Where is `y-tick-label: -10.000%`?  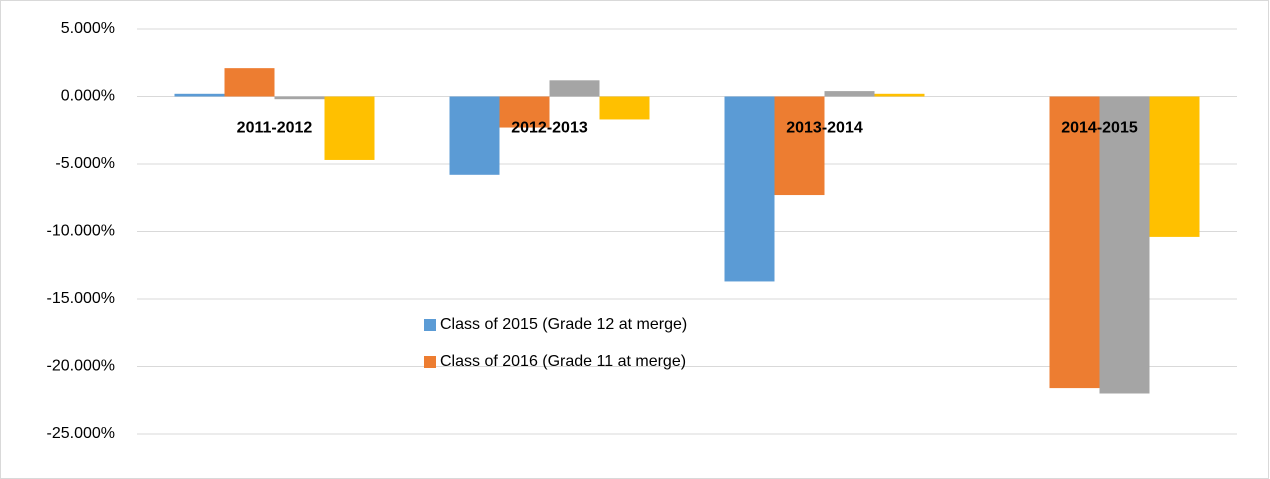 y-tick-label: -10.000% is located at coordinates (81, 231).